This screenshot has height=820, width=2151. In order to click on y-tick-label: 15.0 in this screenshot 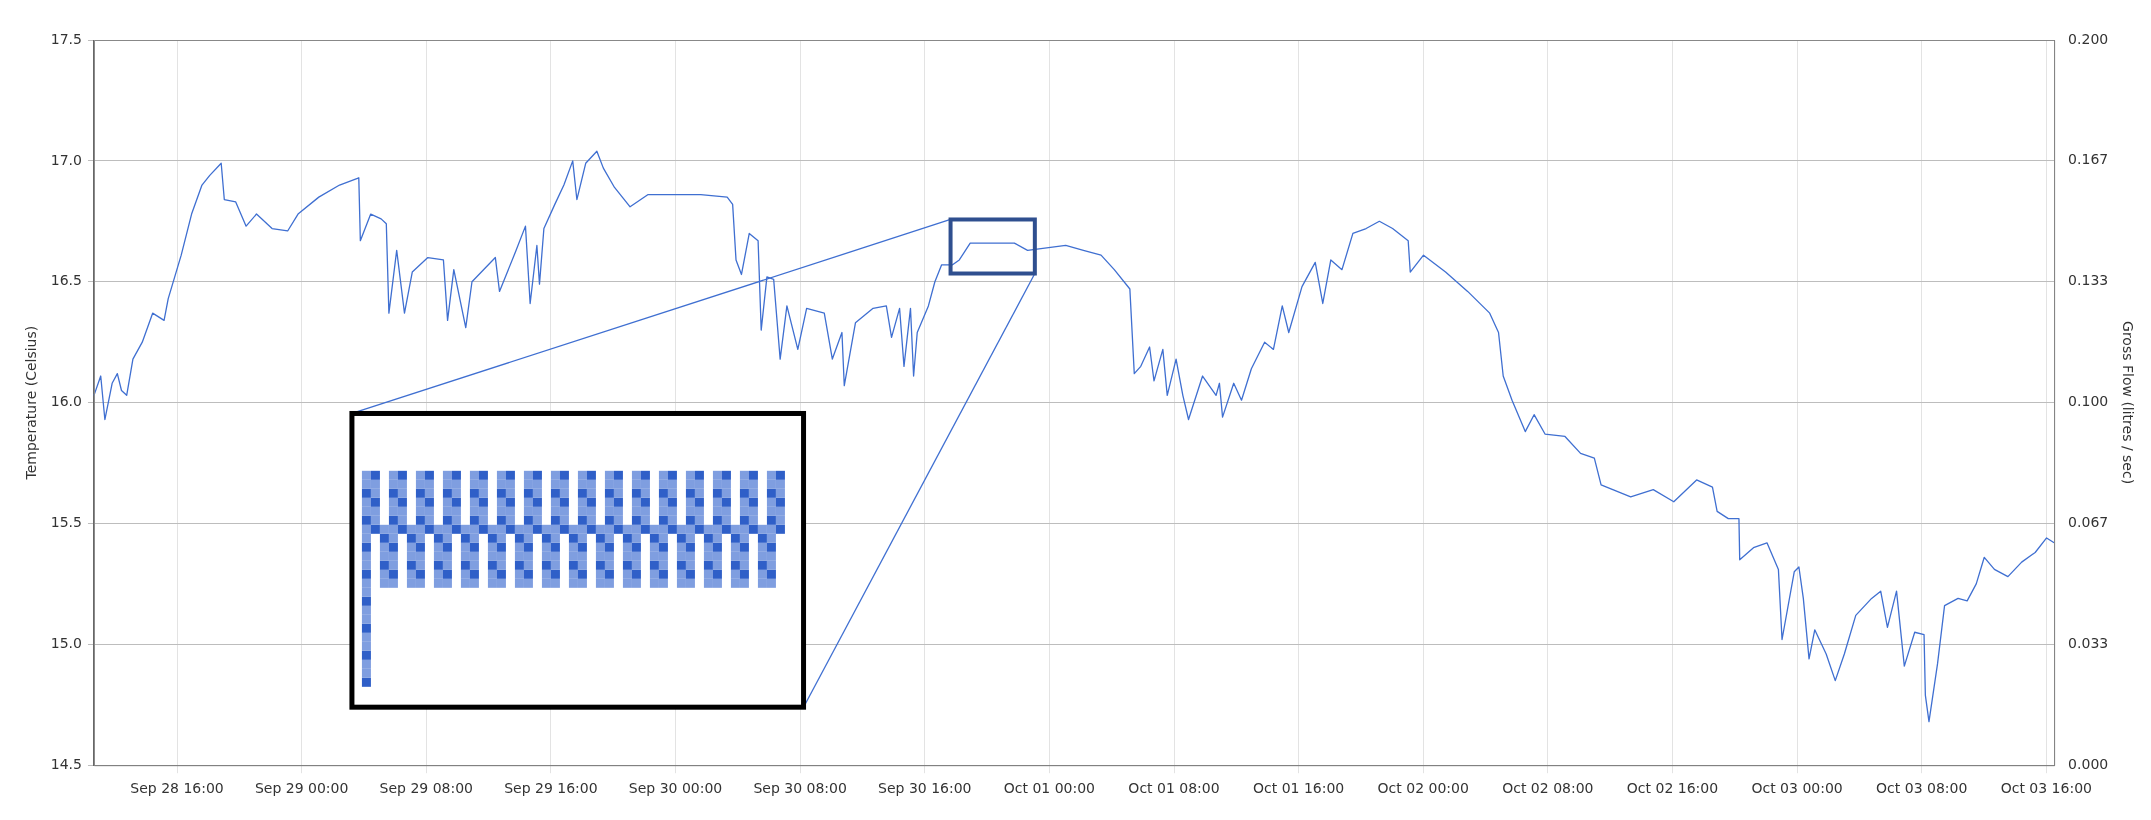, I will do `click(66, 642)`.